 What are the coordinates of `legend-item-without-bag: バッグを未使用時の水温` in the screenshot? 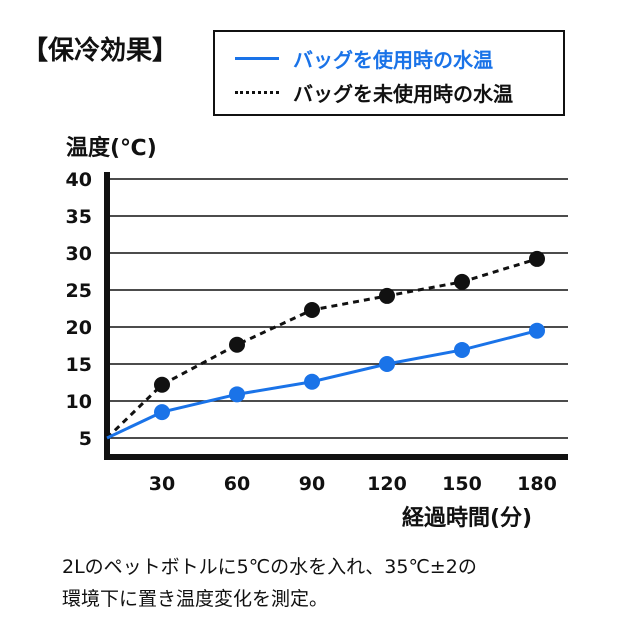 It's located at (374, 92).